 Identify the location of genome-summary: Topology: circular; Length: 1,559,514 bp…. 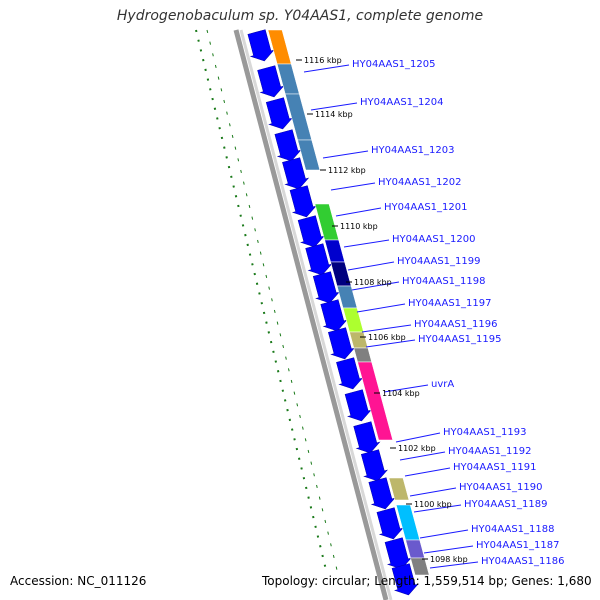
(427, 581).